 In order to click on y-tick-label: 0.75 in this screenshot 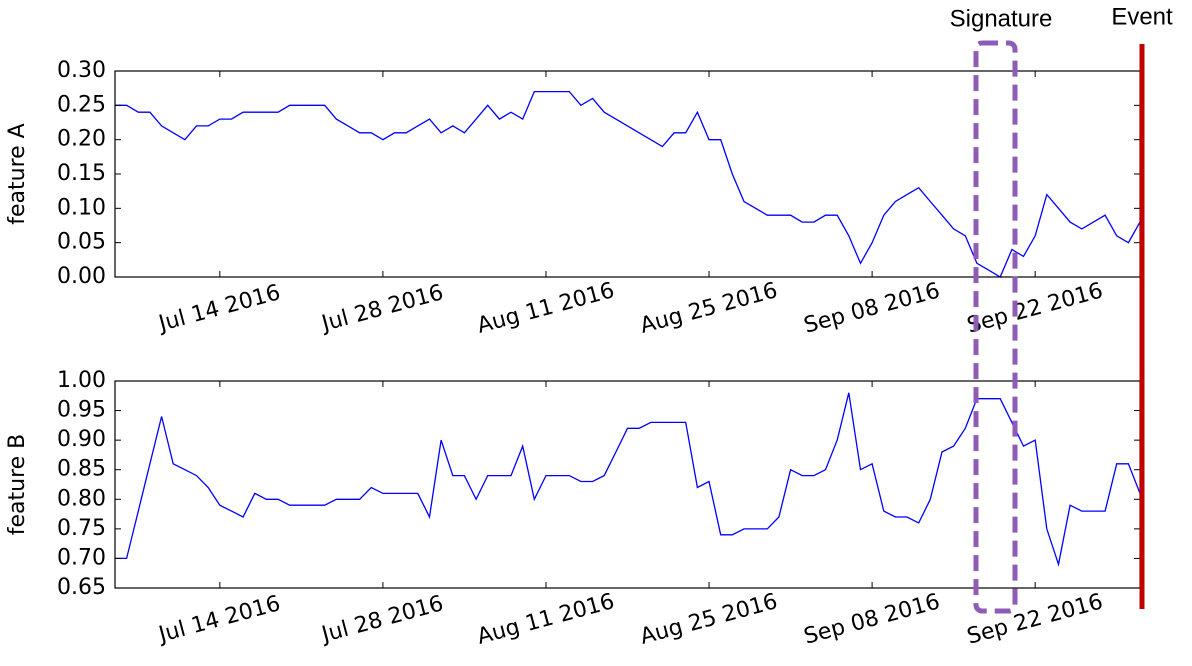, I will do `click(81, 528)`.